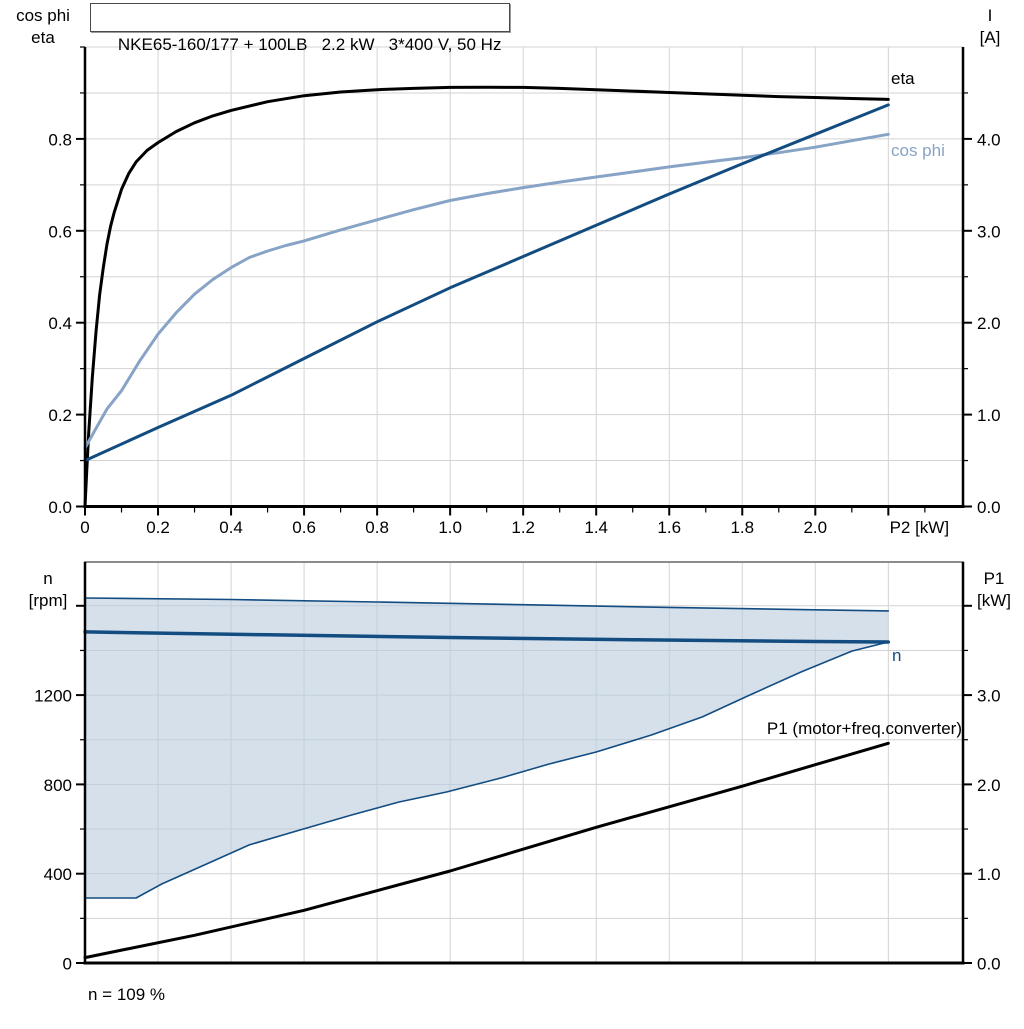  Describe the element at coordinates (43, 15) in the screenshot. I see `top-left-axis-title-cosphi: cos phi` at that location.